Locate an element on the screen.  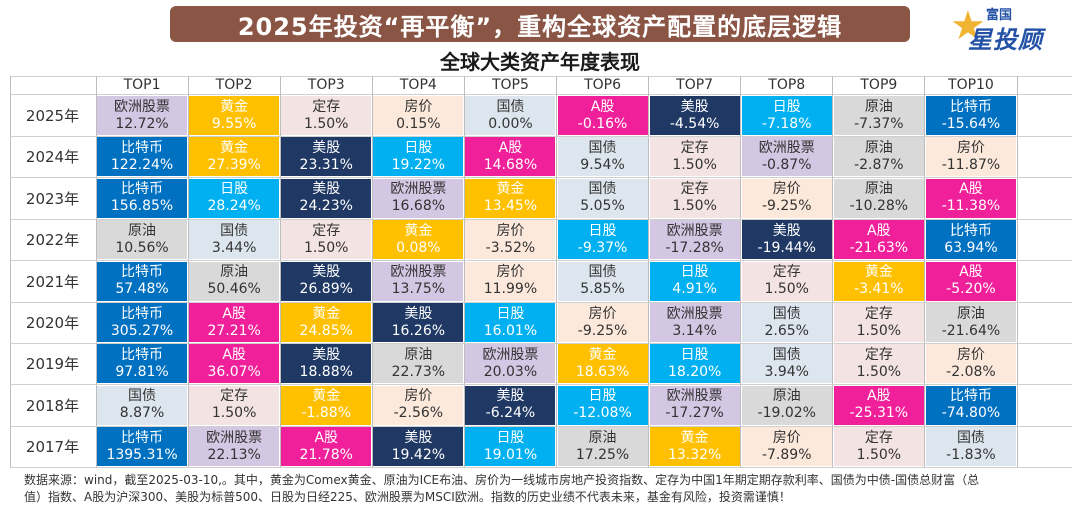
asset-cell: 国债 -1.83% is located at coordinates (970, 447).